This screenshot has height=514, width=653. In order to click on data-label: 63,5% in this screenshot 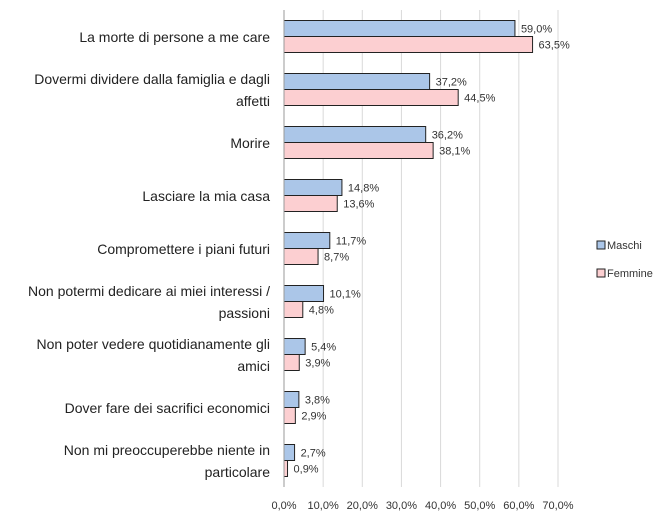, I will do `click(554, 45)`.